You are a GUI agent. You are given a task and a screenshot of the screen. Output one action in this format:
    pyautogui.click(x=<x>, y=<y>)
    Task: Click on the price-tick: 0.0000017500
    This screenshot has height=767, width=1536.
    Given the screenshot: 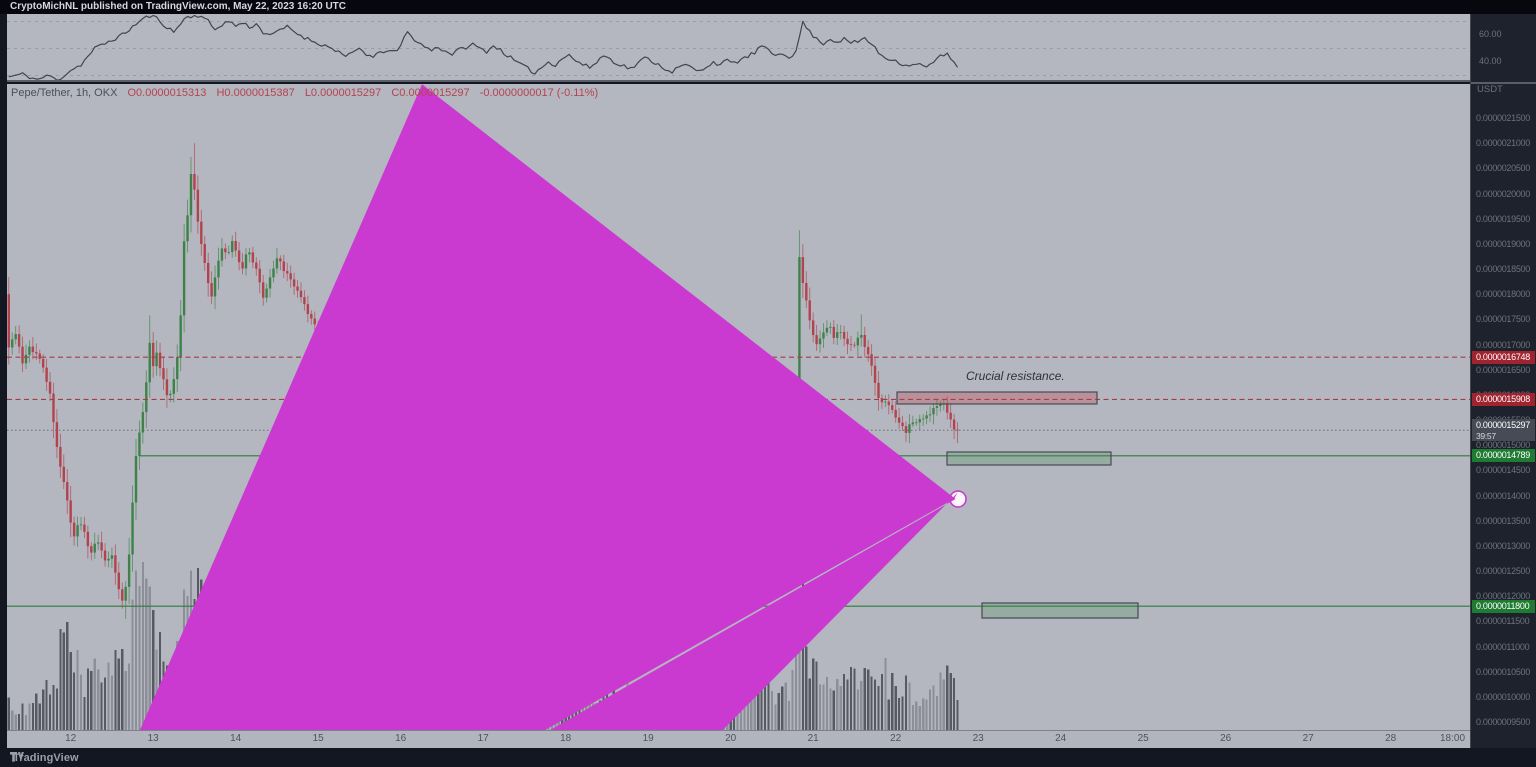 What is the action you would take?
    pyautogui.click(x=1503, y=319)
    